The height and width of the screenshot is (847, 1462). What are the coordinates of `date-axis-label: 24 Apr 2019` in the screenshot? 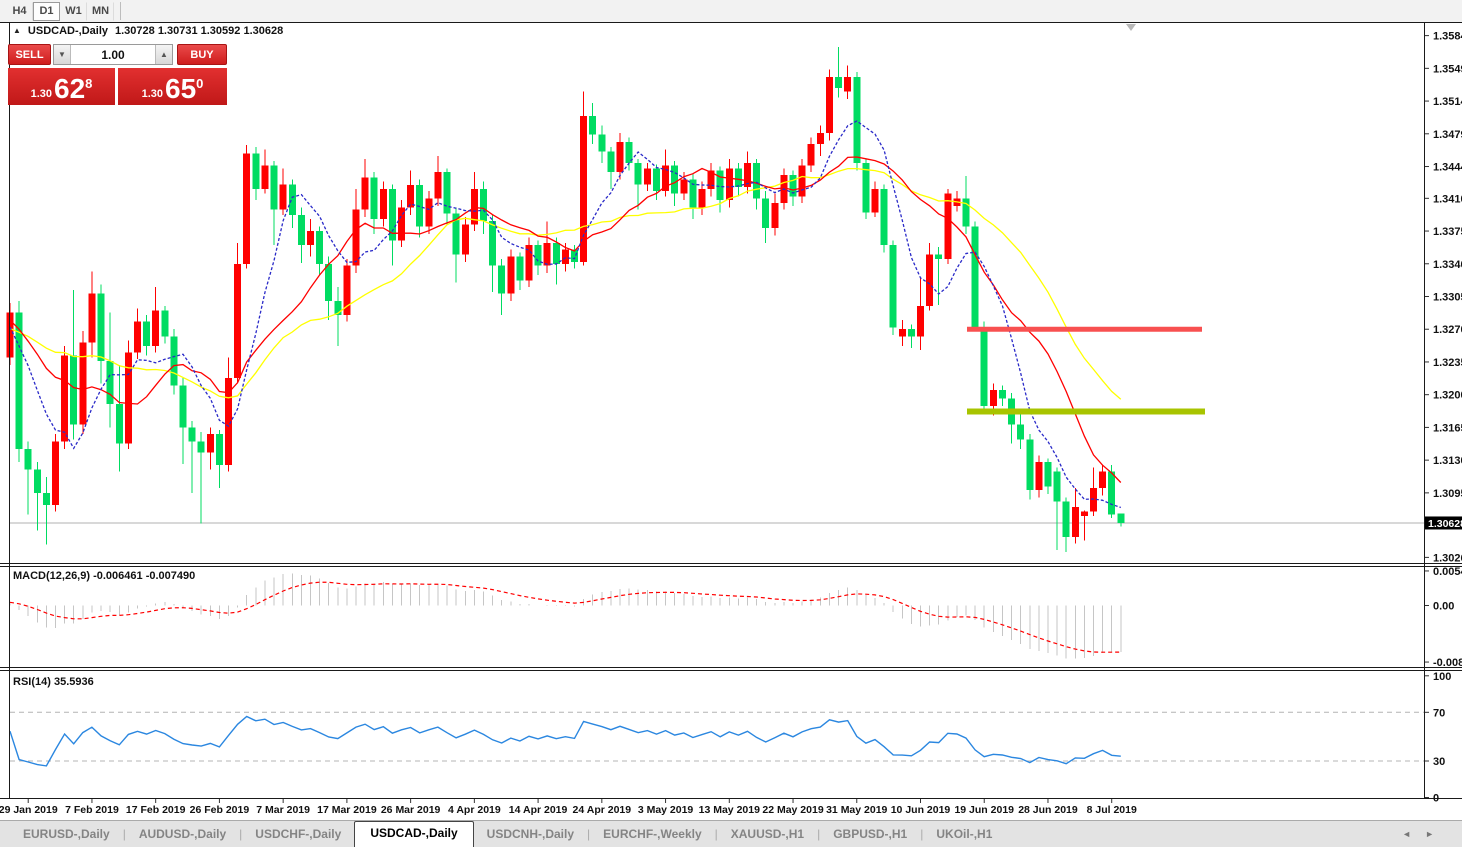 It's located at (602, 810).